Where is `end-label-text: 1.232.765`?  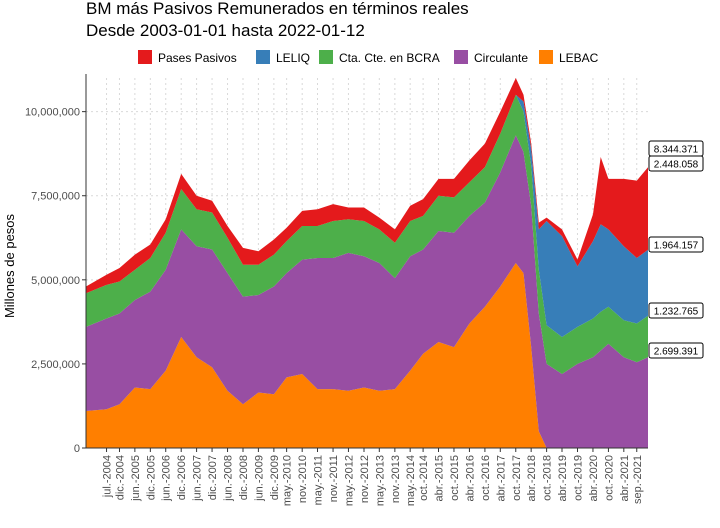
end-label-text: 1.232.765 is located at coordinates (676, 312).